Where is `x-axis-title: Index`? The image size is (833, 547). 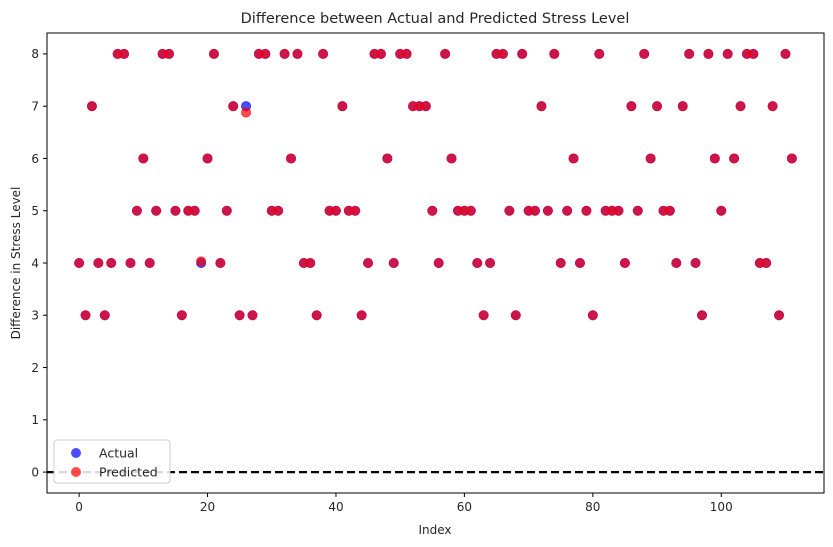 x-axis-title: Index is located at coordinates (434, 530).